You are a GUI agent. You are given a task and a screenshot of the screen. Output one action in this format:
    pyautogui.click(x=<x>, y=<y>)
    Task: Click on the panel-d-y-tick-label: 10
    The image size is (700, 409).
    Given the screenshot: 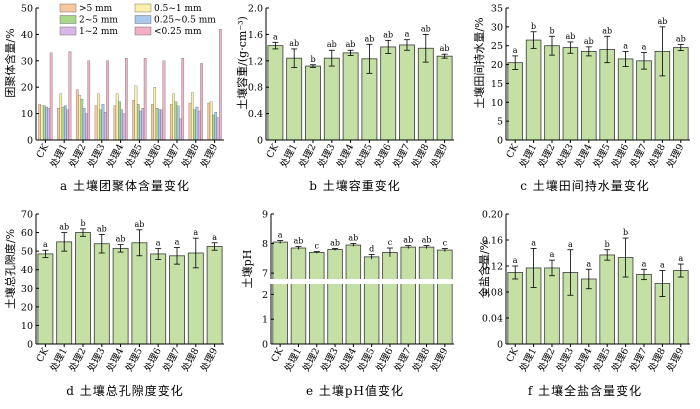 What is the action you would take?
    pyautogui.click(x=27, y=326)
    